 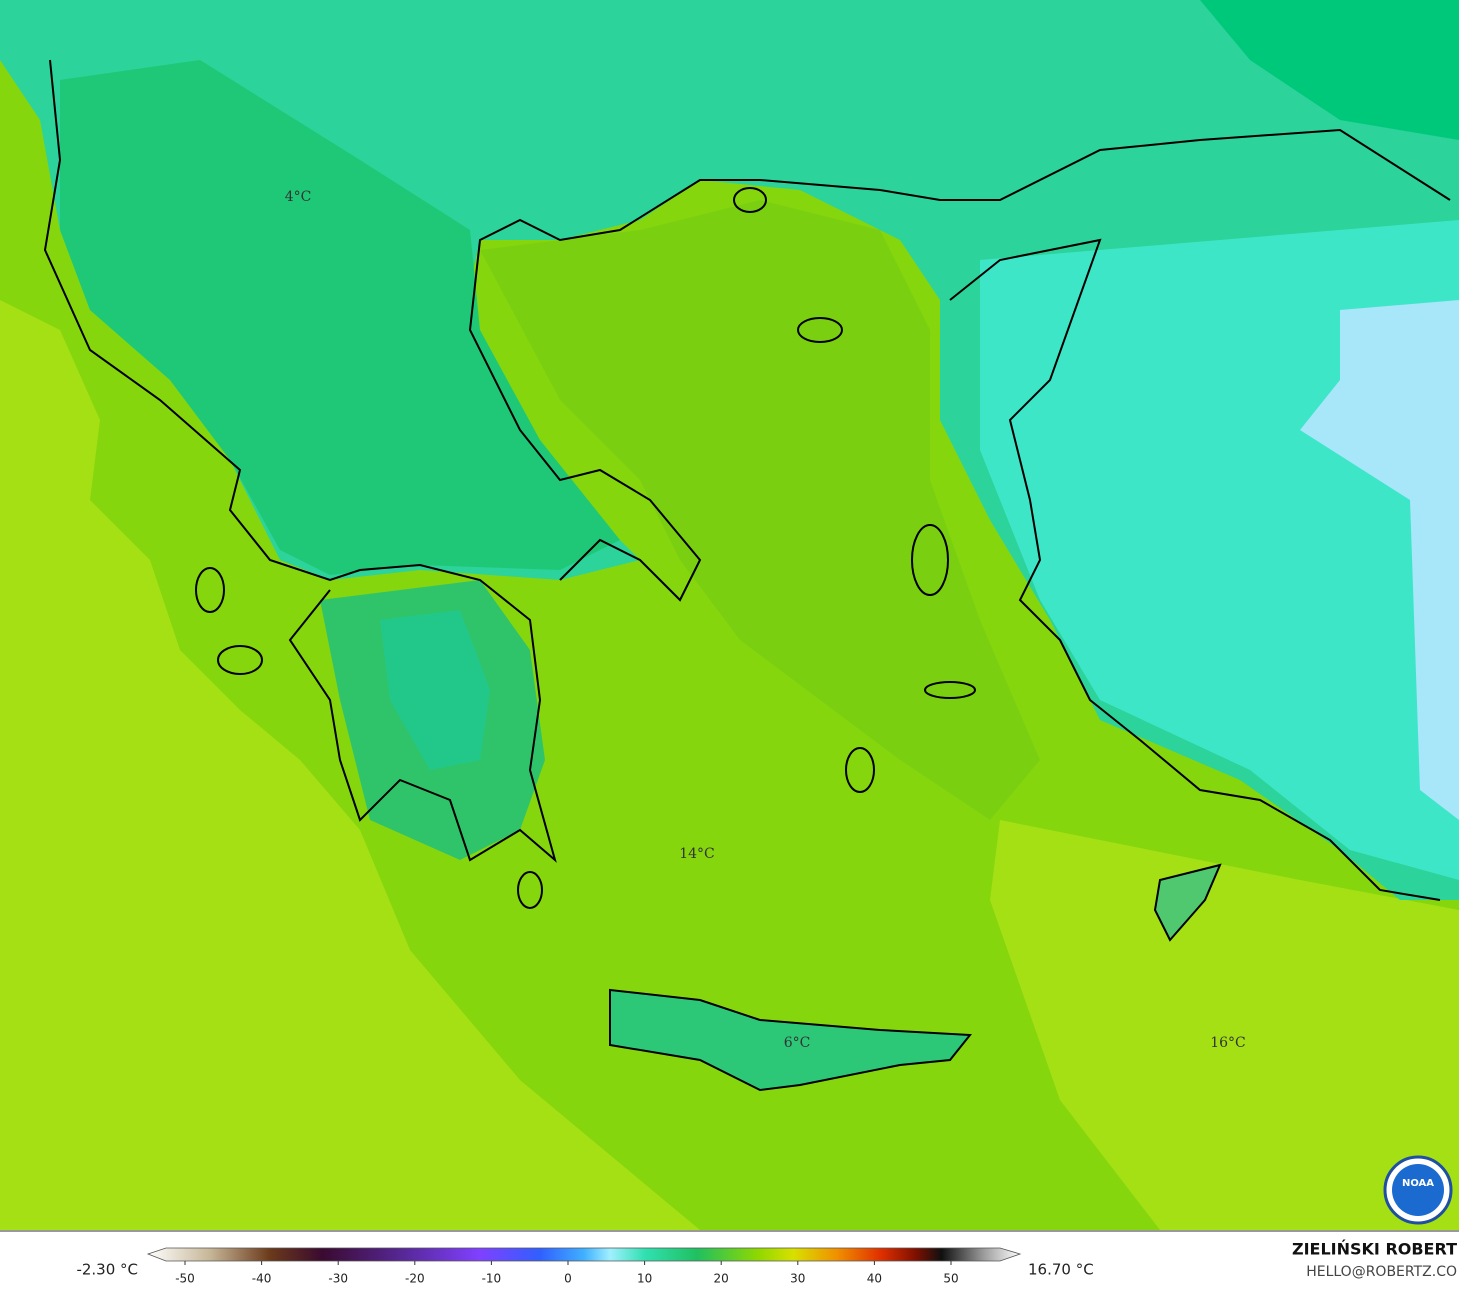 I want to click on cold-patch, so click(x=1379, y=560).